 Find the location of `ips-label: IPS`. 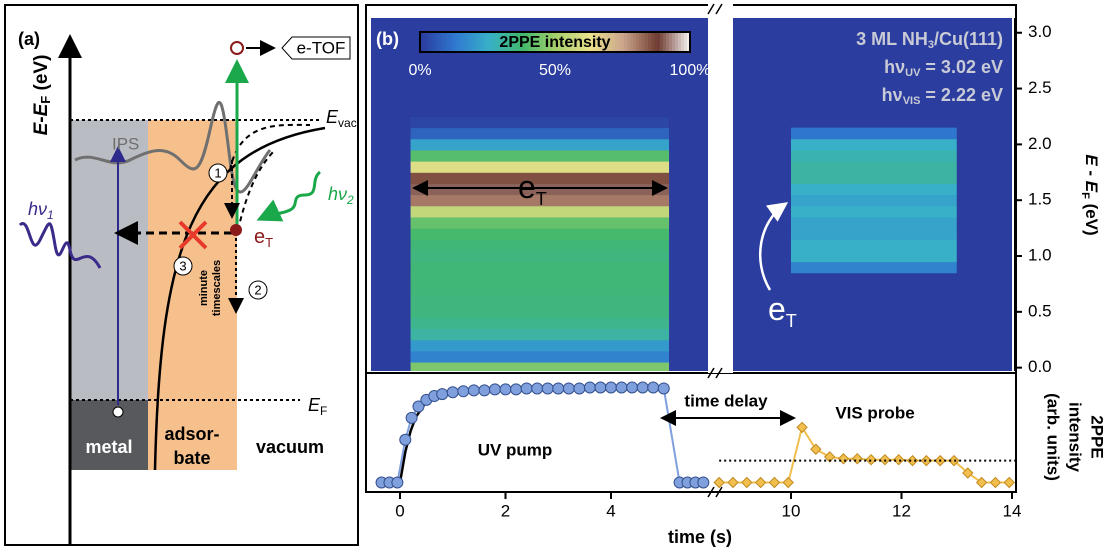

ips-label: IPS is located at coordinates (125, 143).